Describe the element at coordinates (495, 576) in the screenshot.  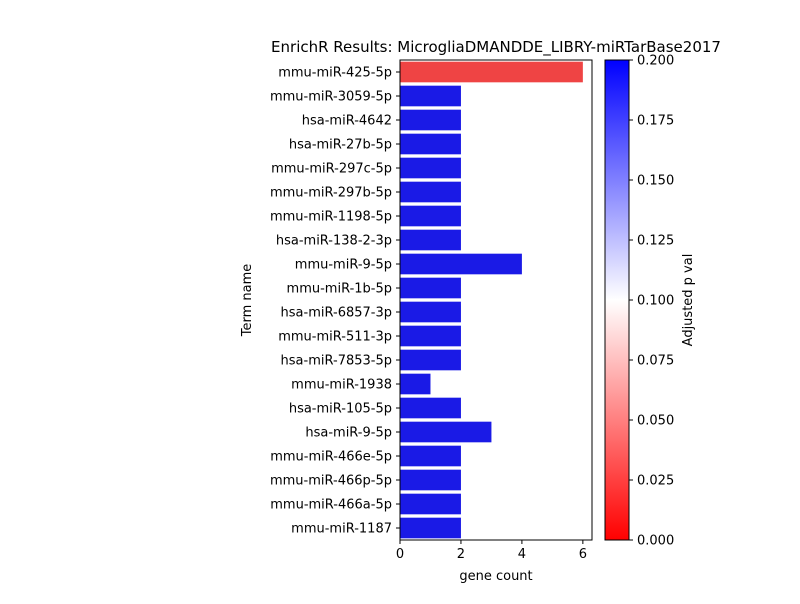
I see `x-axis-label: gene count` at that location.